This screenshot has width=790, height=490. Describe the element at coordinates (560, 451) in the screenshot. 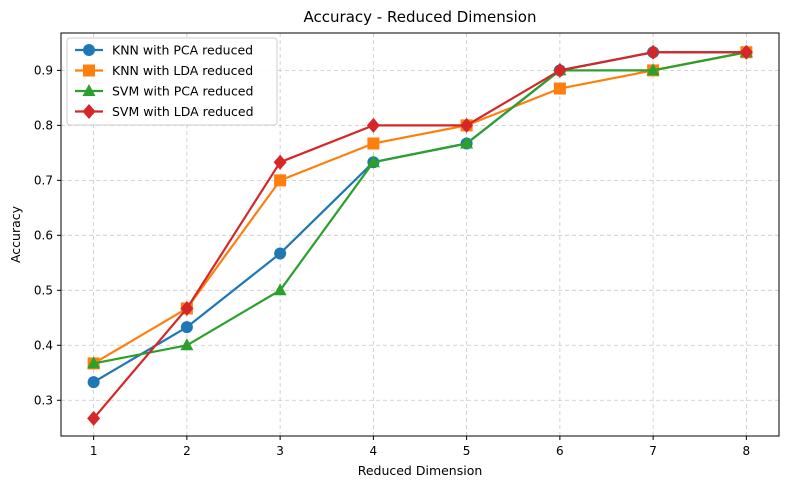

I see `x-tick-label: 6` at that location.